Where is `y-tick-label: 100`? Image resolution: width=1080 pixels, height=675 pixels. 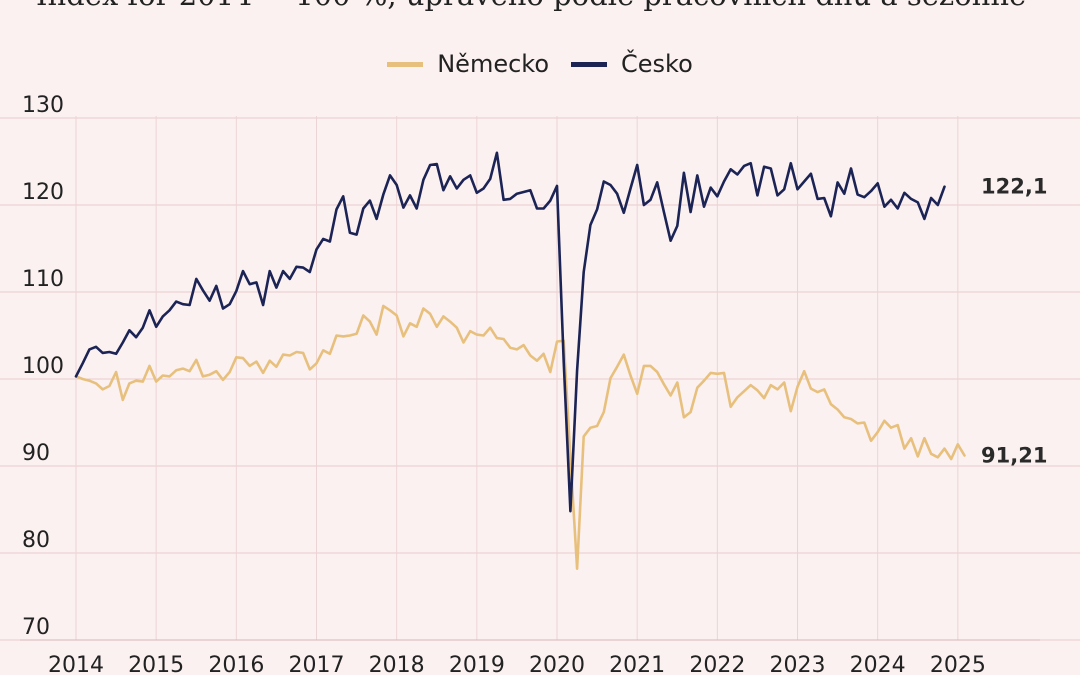
y-tick-label: 100 is located at coordinates (43, 366).